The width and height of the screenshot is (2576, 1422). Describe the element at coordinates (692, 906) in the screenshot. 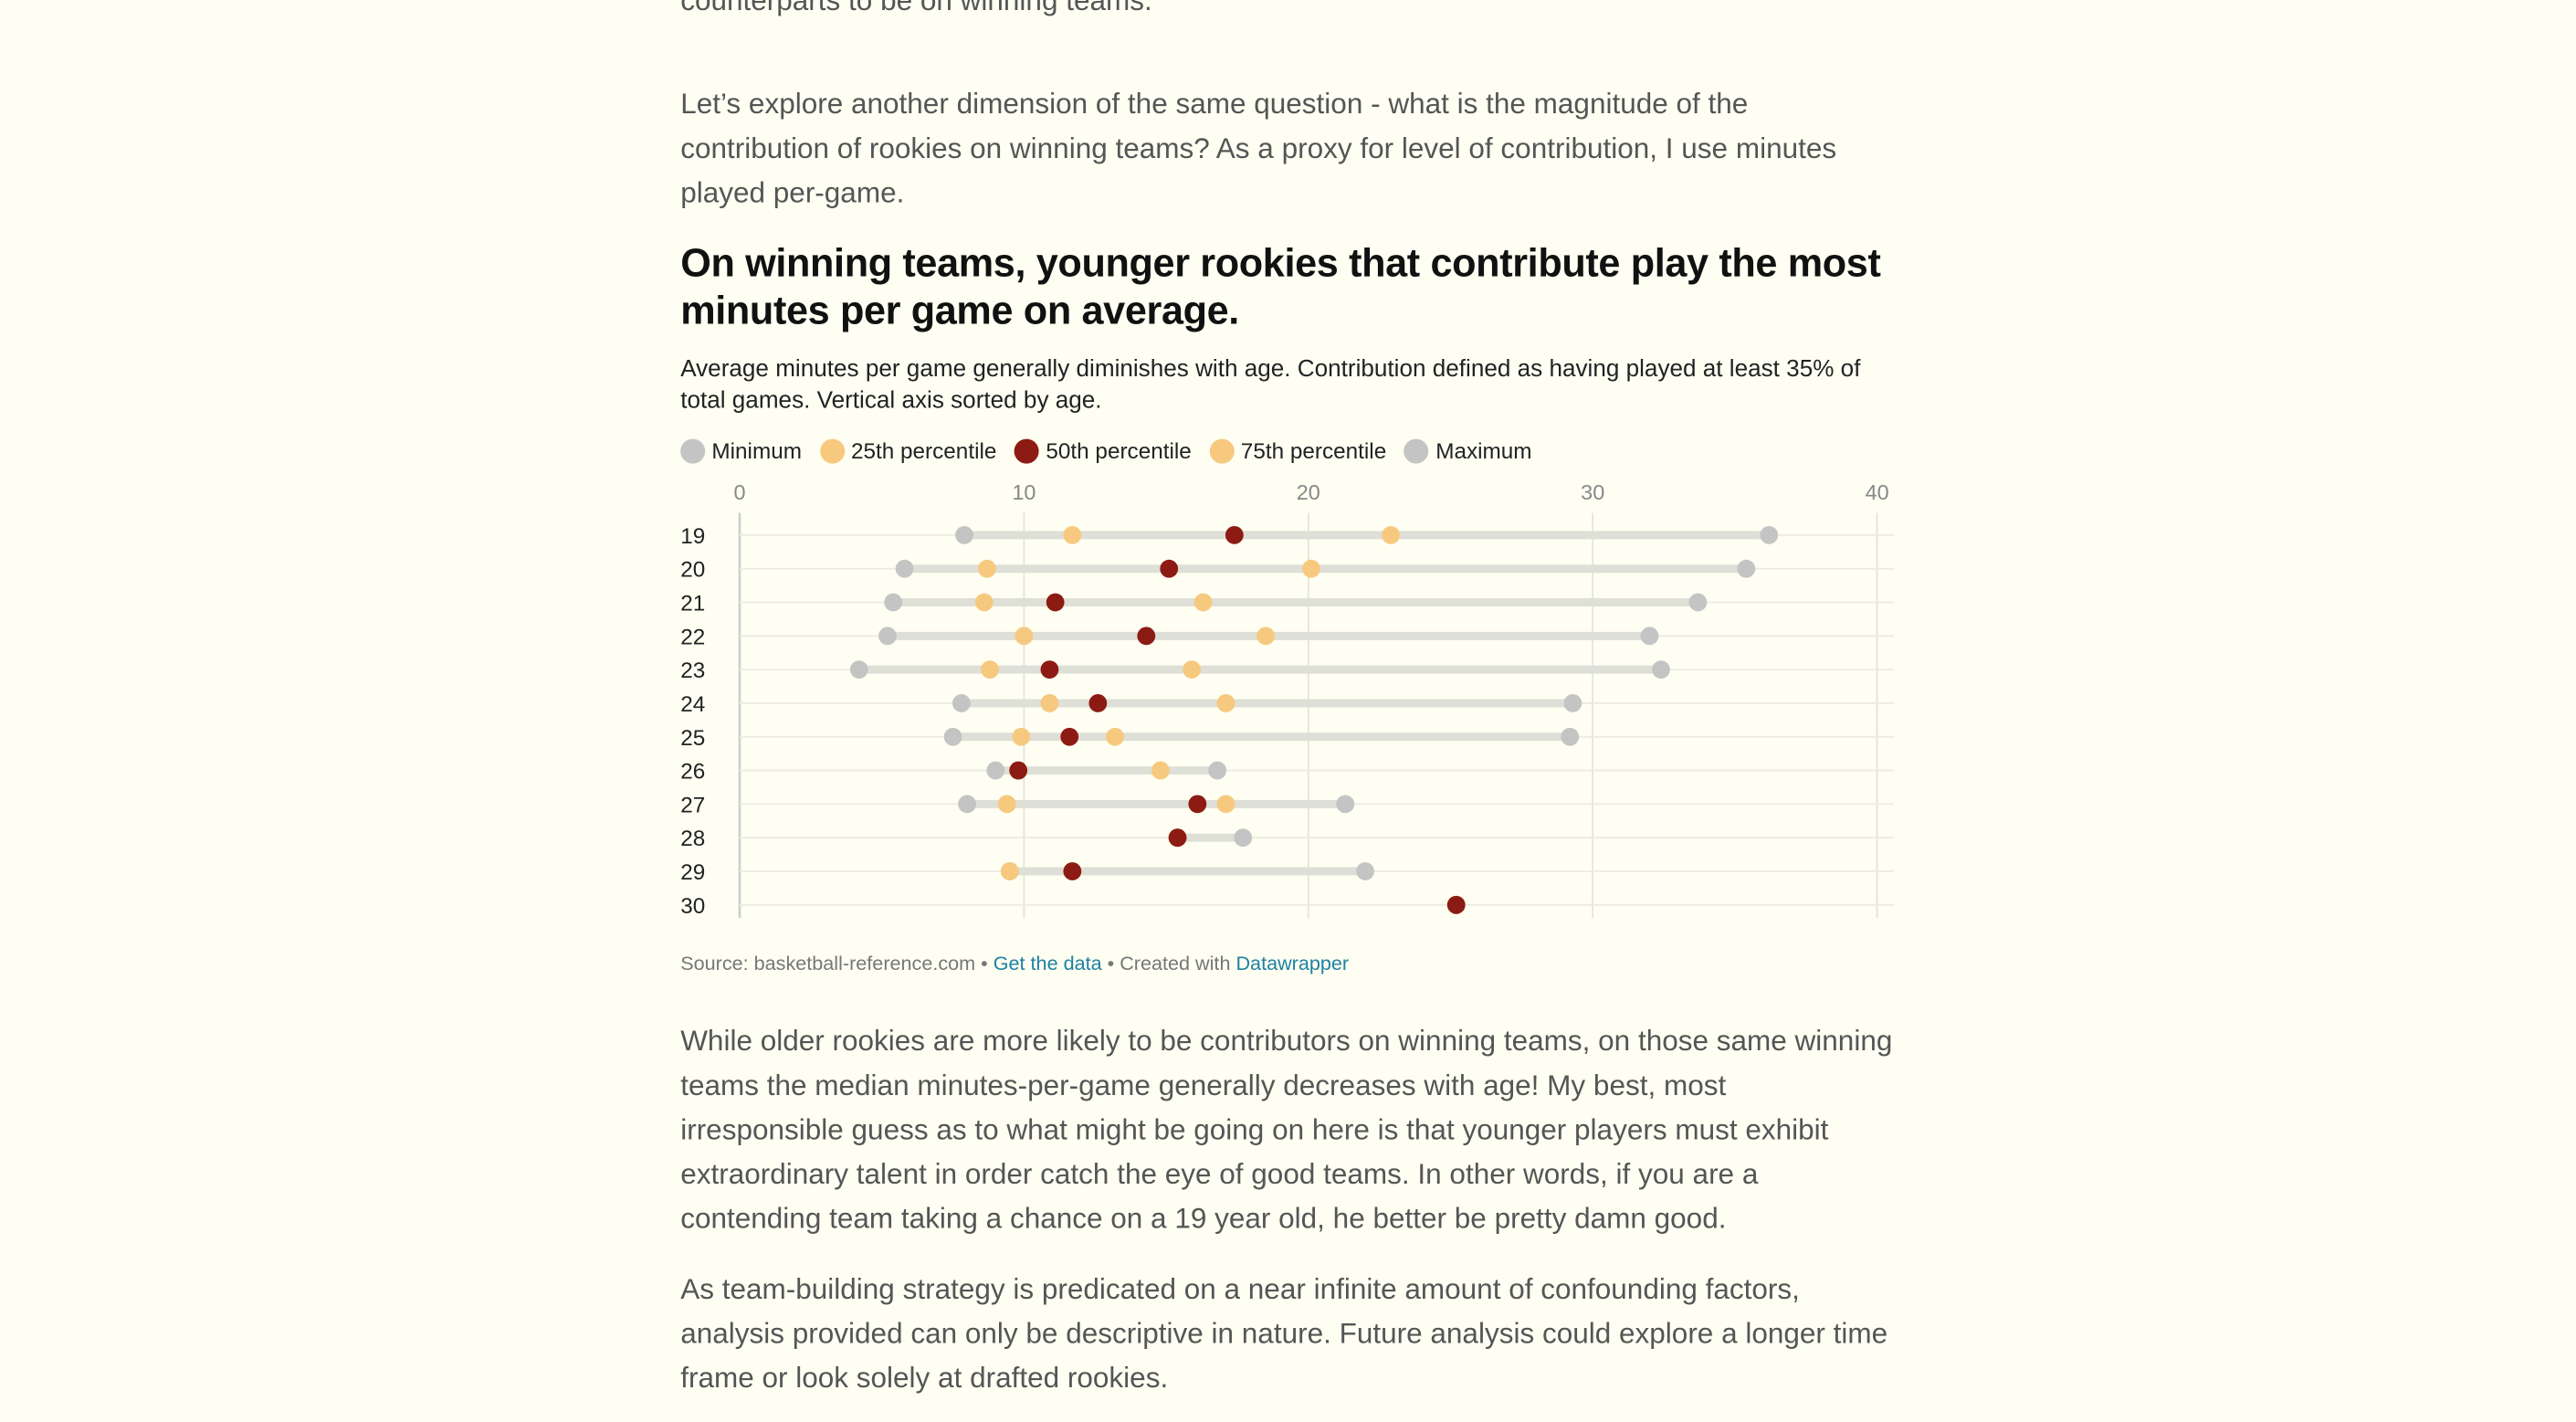

I see `y-tick-label: 30` at that location.